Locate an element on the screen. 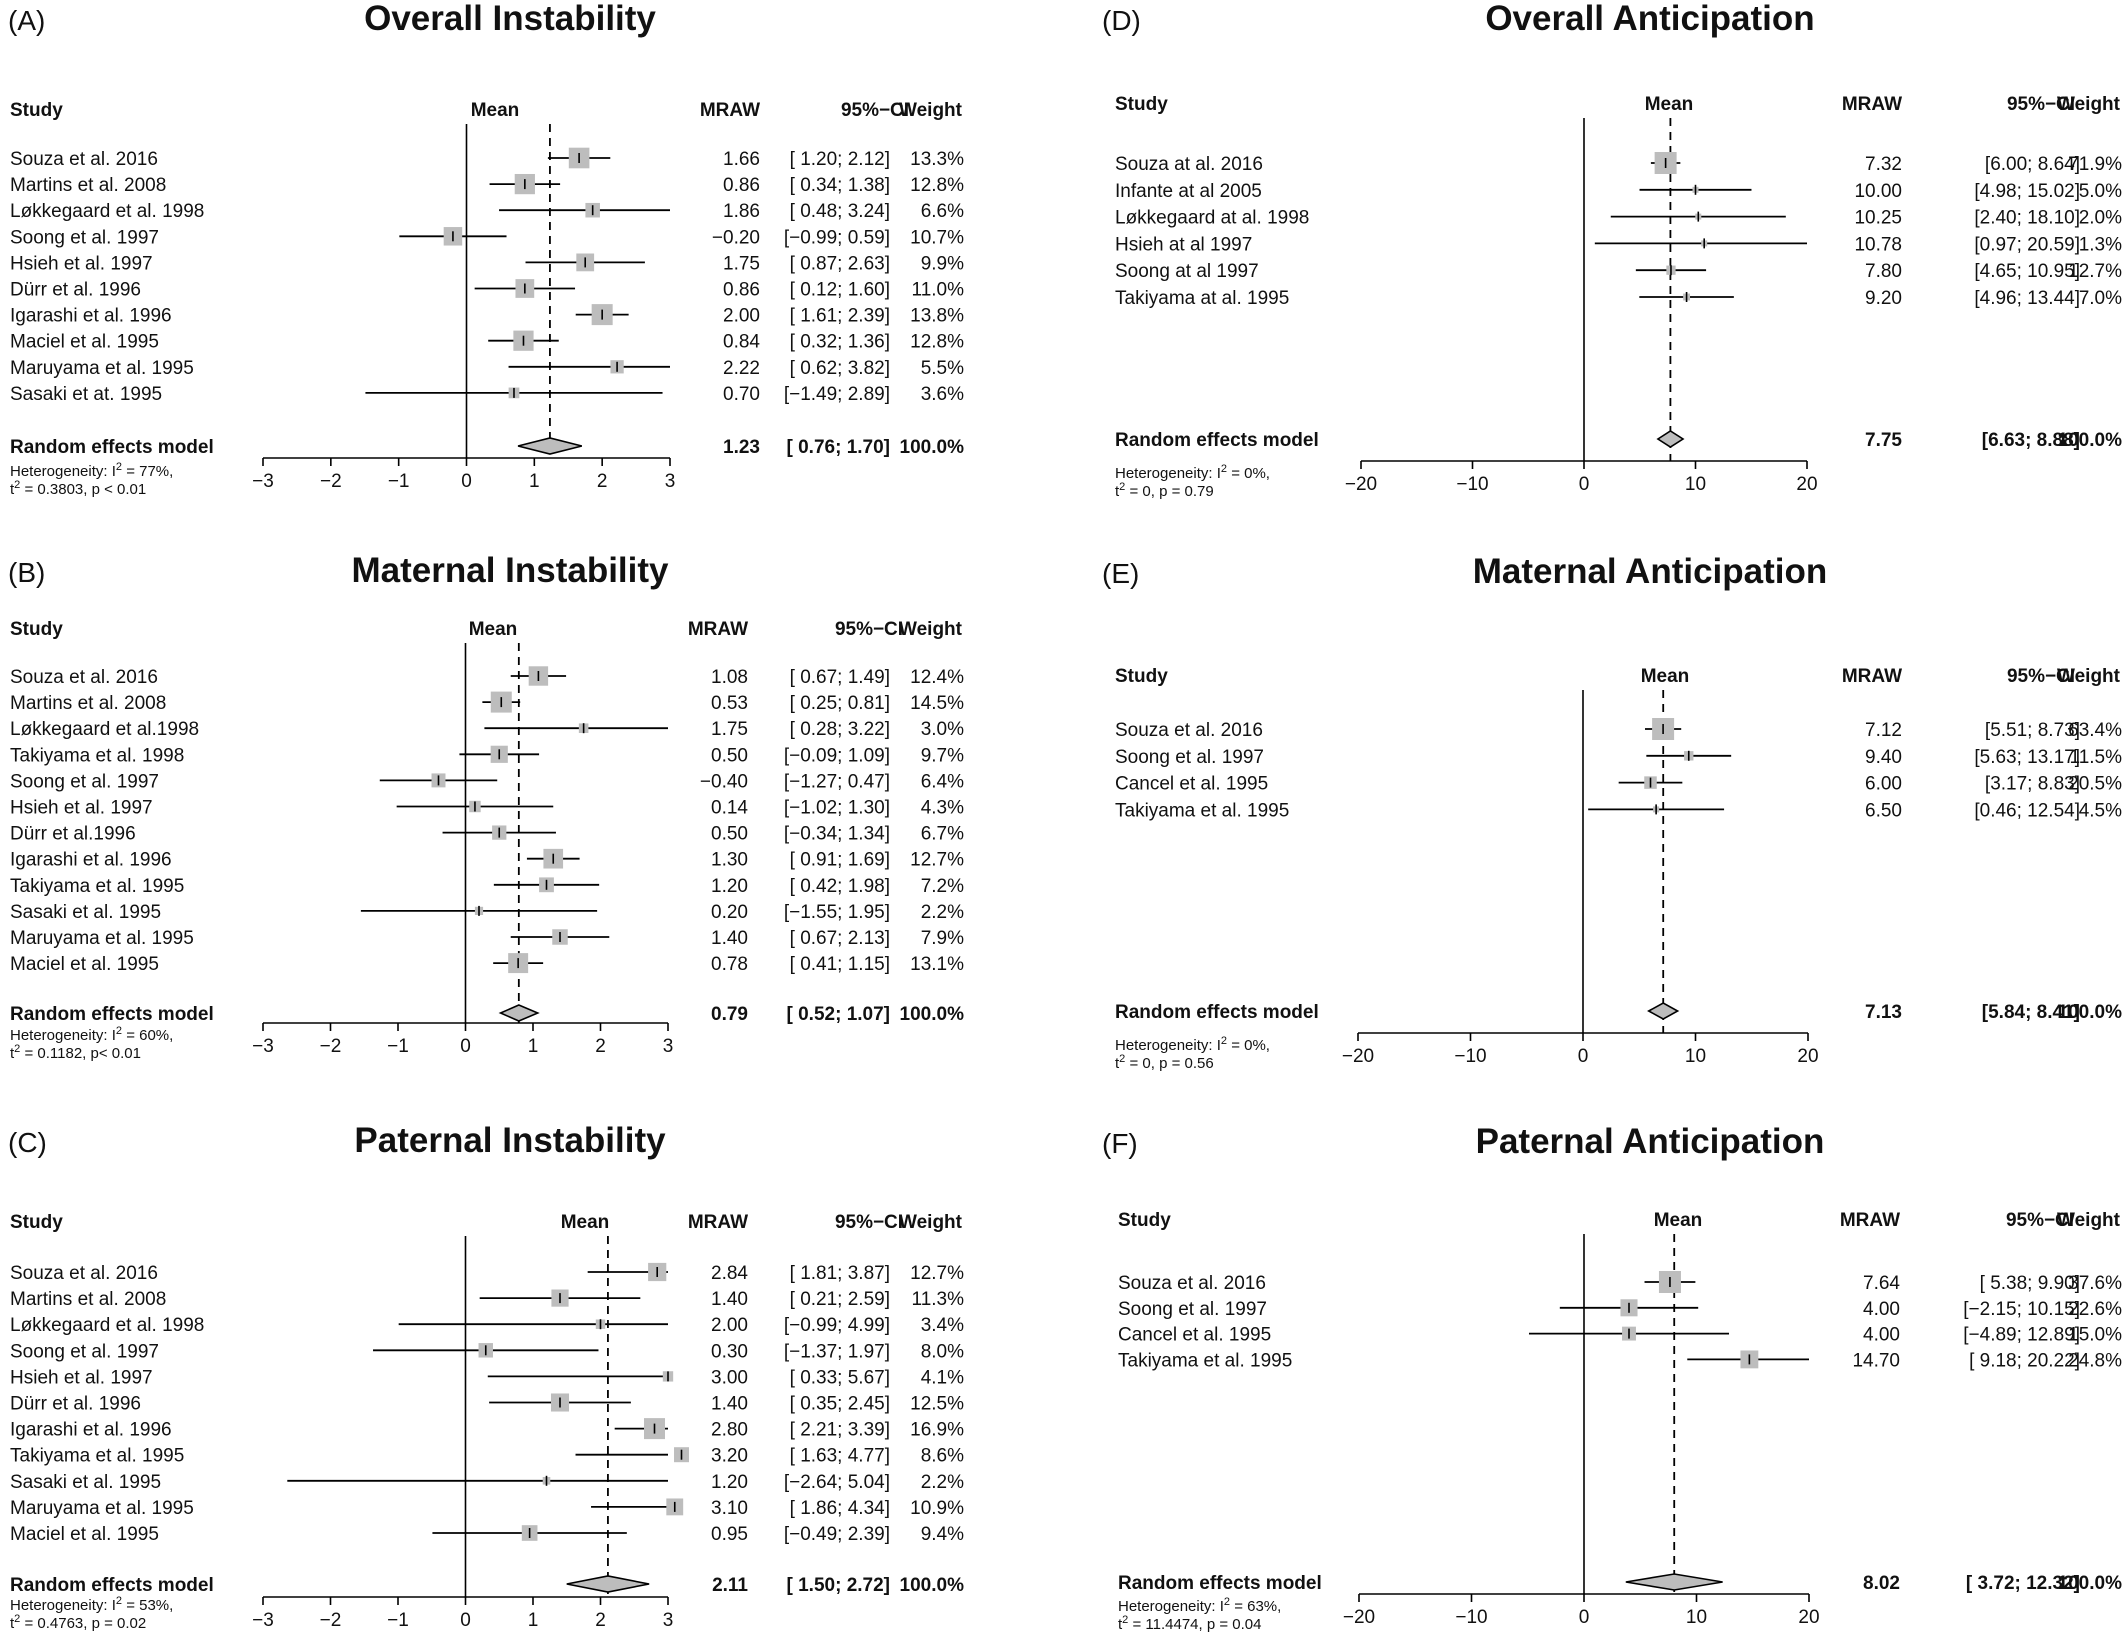 The width and height of the screenshot is (2128, 1651). x-tick-label: 10 is located at coordinates (1695, 1056).